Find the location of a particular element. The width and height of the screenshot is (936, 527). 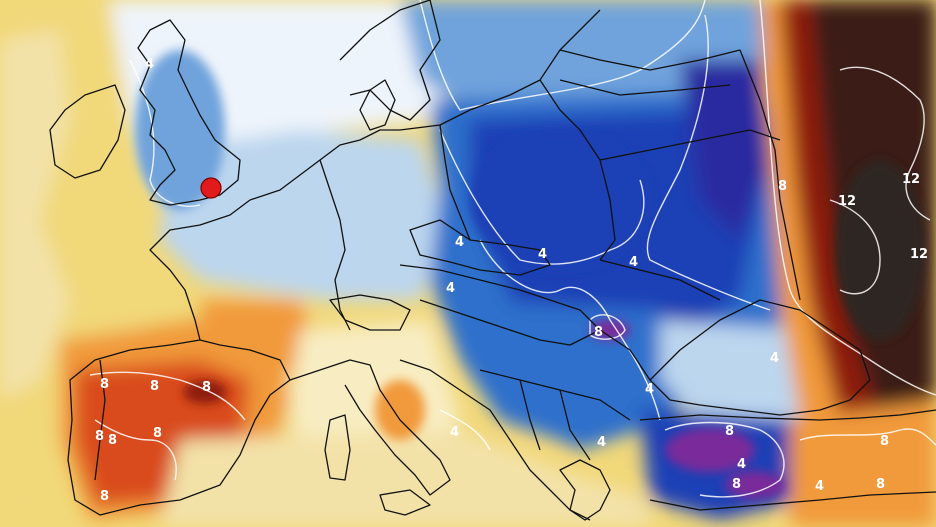

central-blue-core is located at coordinates (560, 200).